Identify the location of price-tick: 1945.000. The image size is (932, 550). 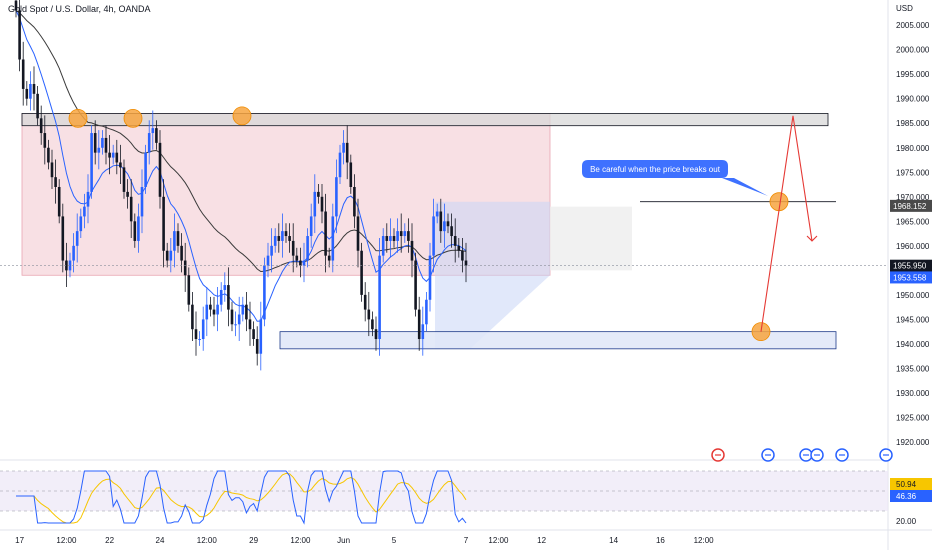
(913, 319).